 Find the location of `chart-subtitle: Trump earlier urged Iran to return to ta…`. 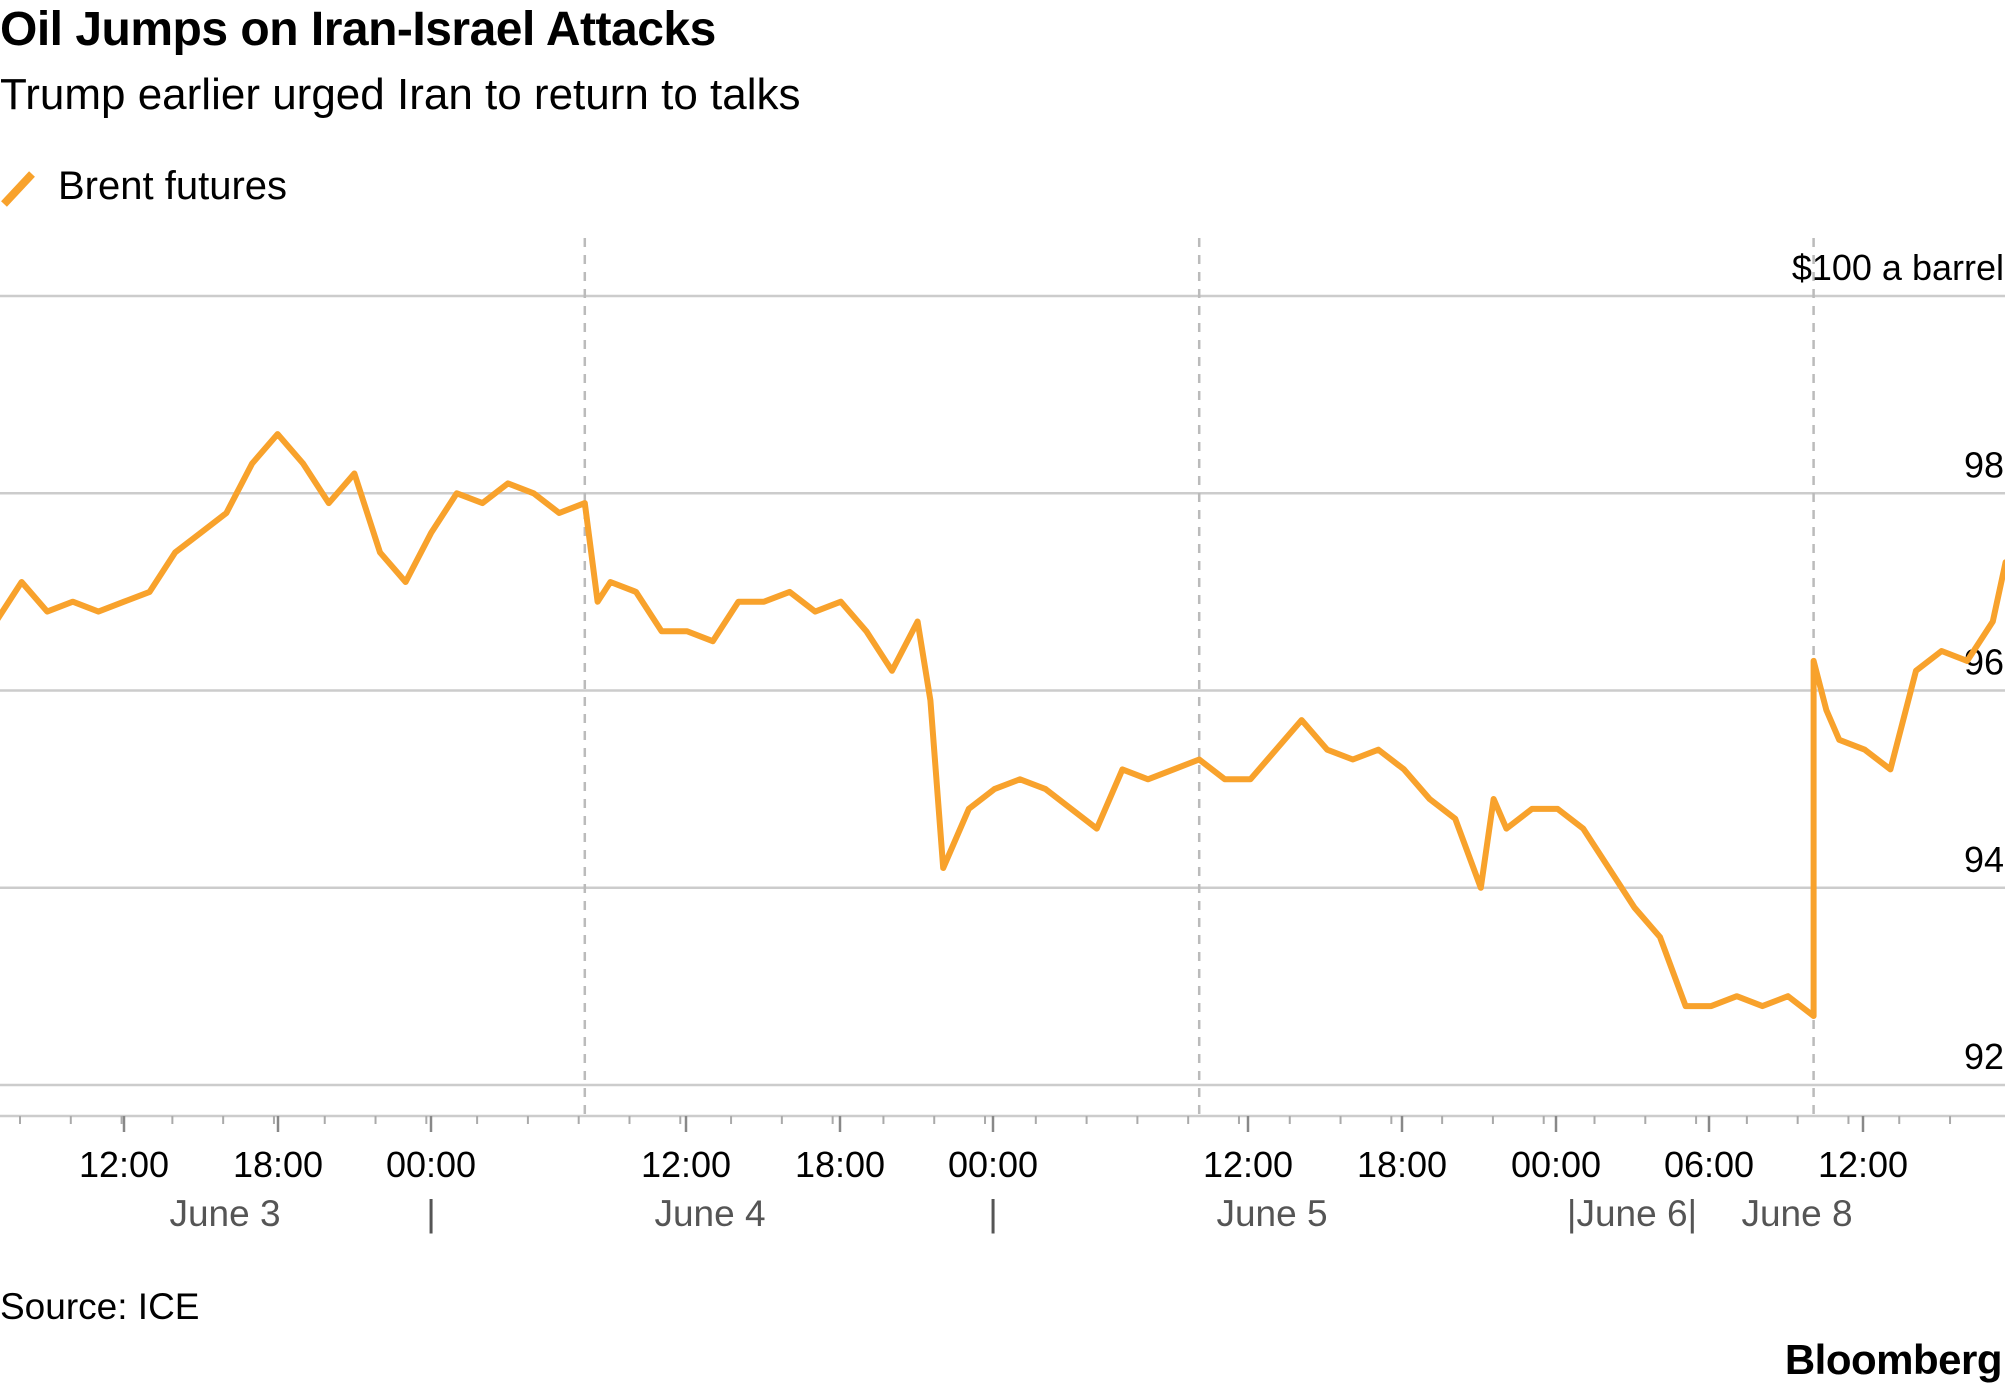

chart-subtitle: Trump earlier urged Iran to return to ta… is located at coordinates (400, 94).